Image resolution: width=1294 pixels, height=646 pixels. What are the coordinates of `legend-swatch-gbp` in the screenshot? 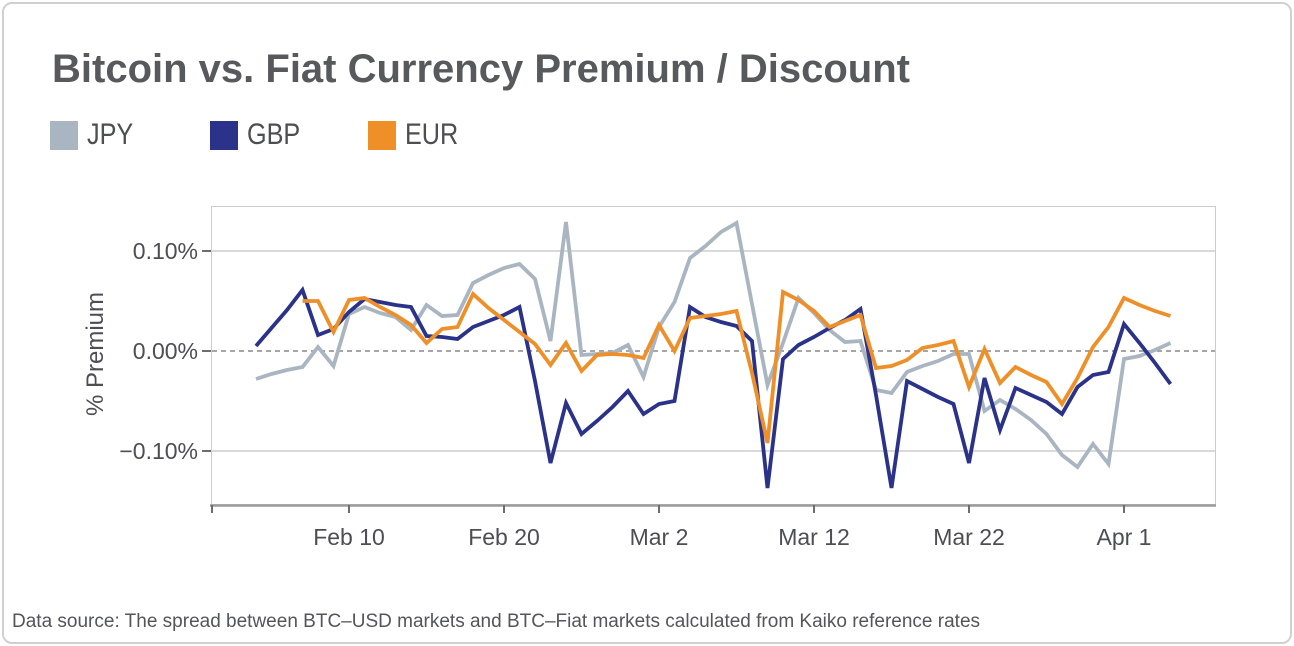 It's located at (224, 135).